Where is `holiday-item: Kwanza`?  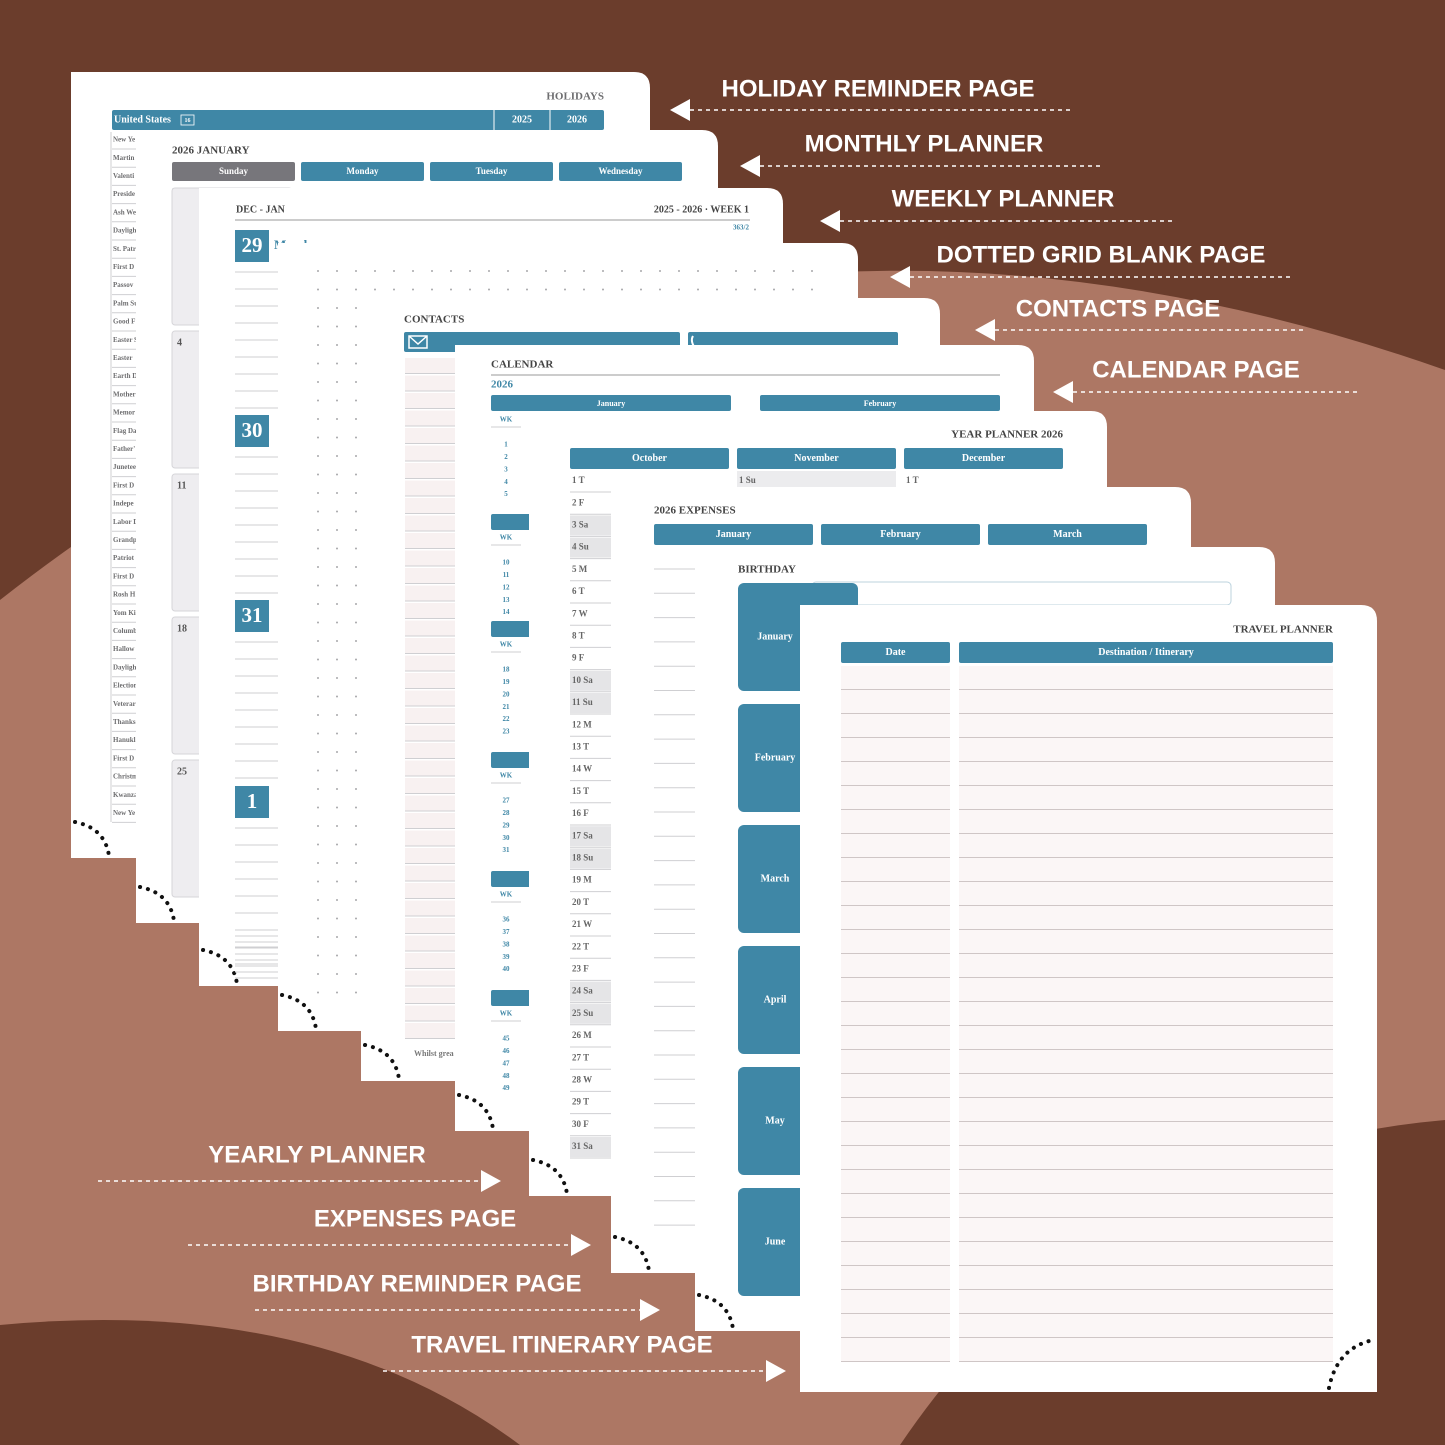 holiday-item: Kwanza is located at coordinates (125, 795).